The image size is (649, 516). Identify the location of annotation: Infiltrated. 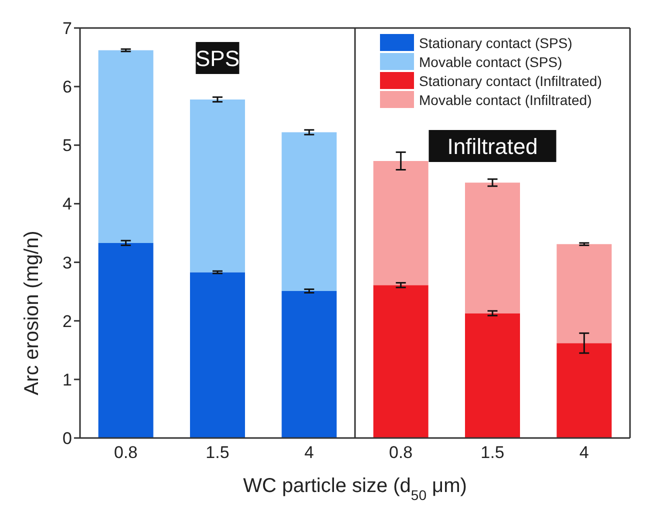
(492, 146).